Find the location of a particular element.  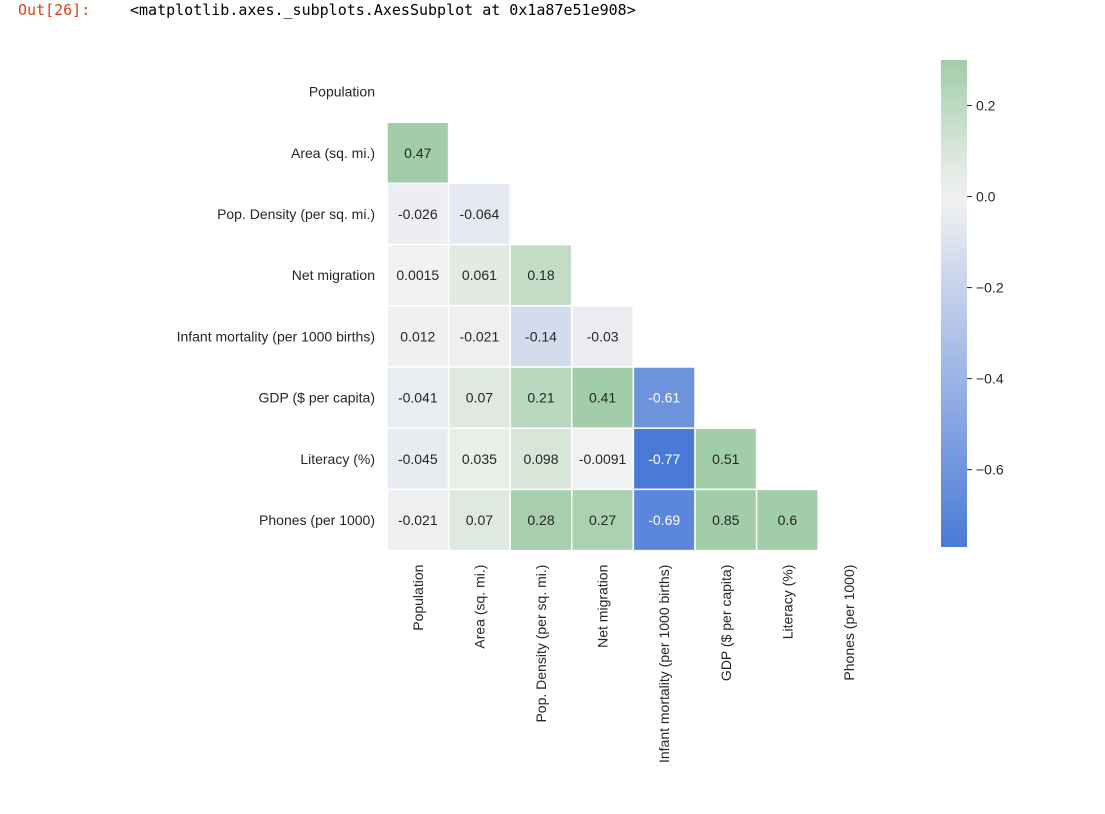

cell-value-label: 0.27 is located at coordinates (602, 520).